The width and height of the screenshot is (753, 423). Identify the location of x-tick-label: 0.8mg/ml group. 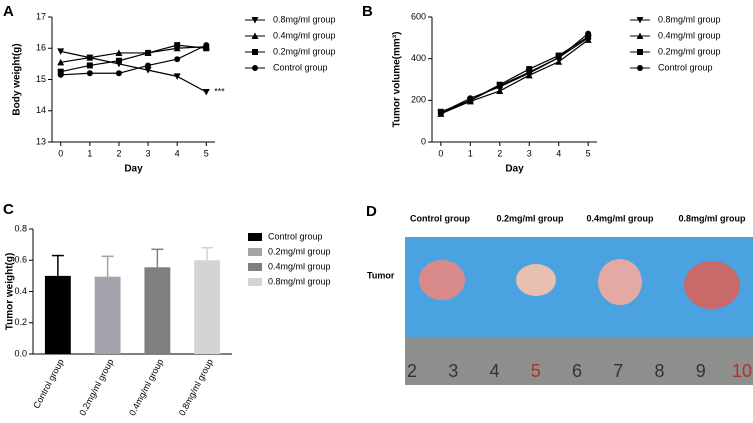
(196, 387).